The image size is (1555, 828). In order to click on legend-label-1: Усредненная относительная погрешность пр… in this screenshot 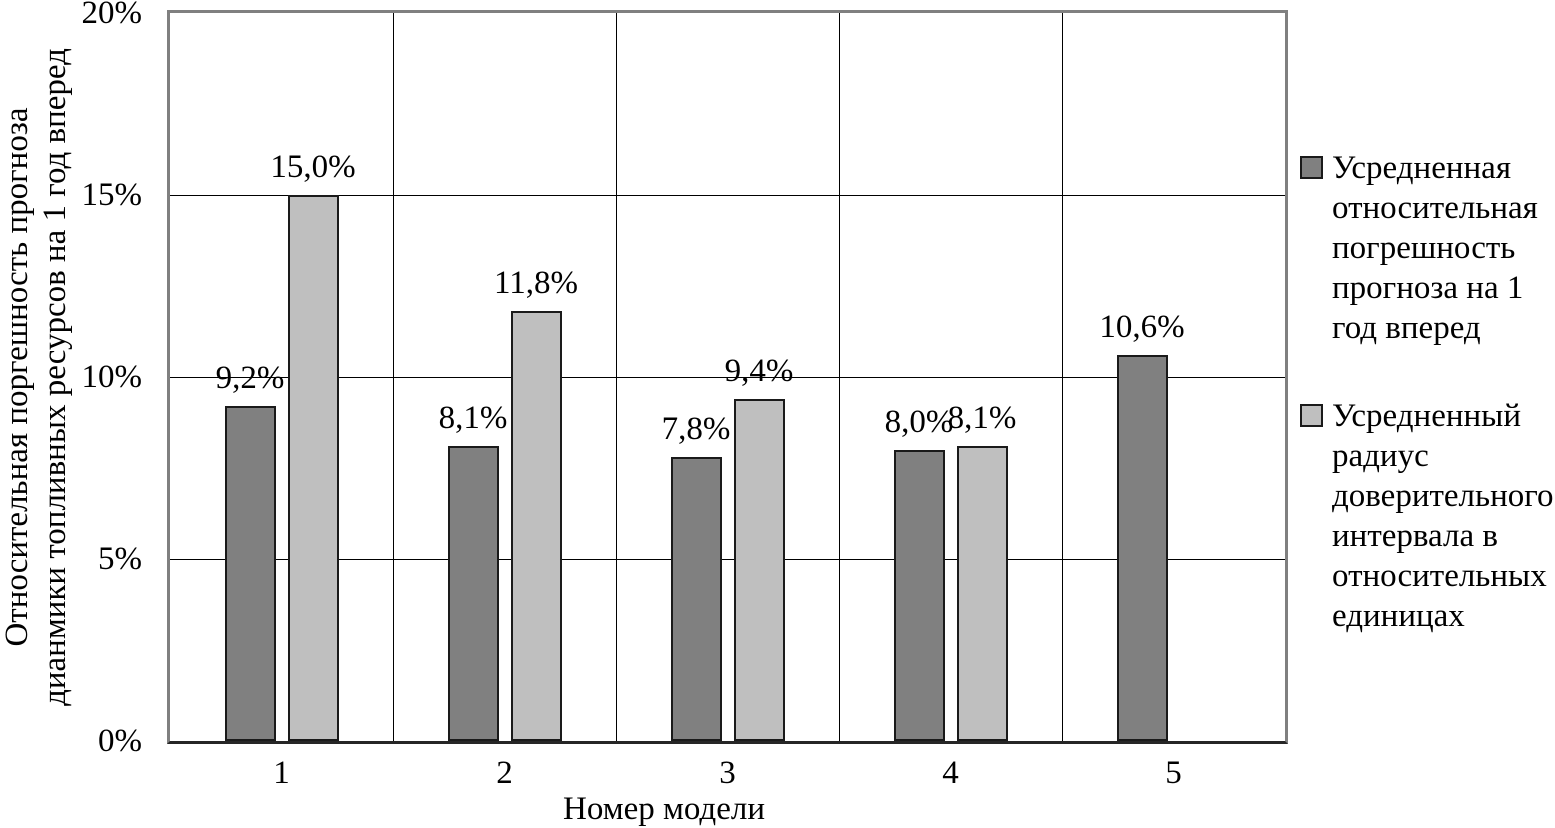, I will do `click(1435, 248)`.